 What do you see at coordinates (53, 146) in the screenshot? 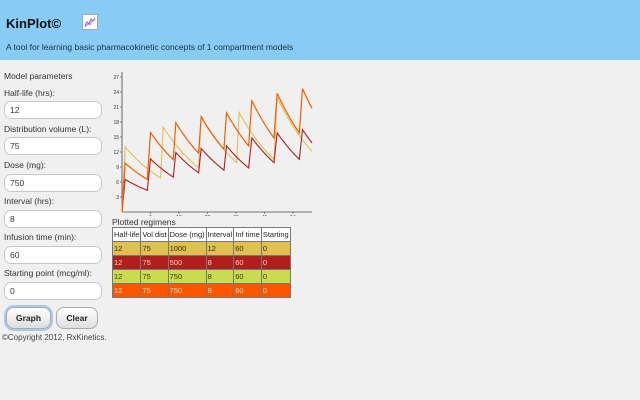
I see `distribution-volume-input` at bounding box center [53, 146].